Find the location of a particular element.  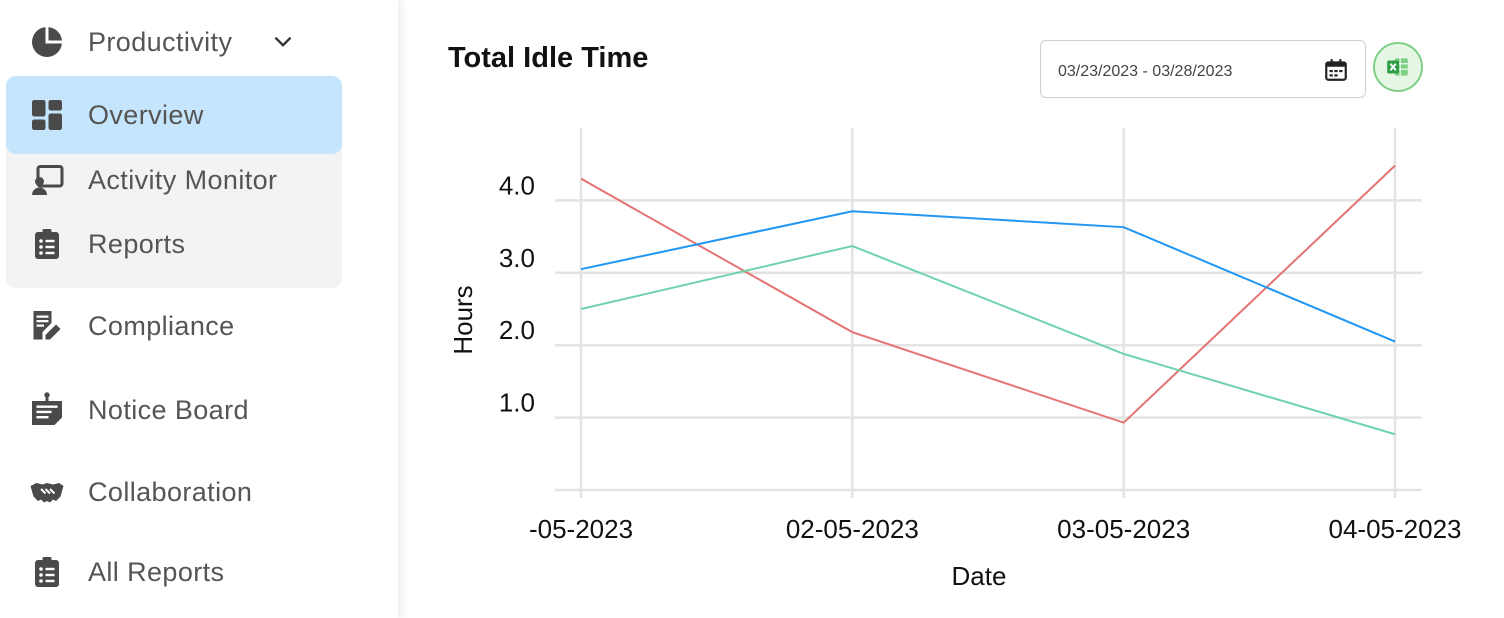

handshake-icon is located at coordinates (47, 492).